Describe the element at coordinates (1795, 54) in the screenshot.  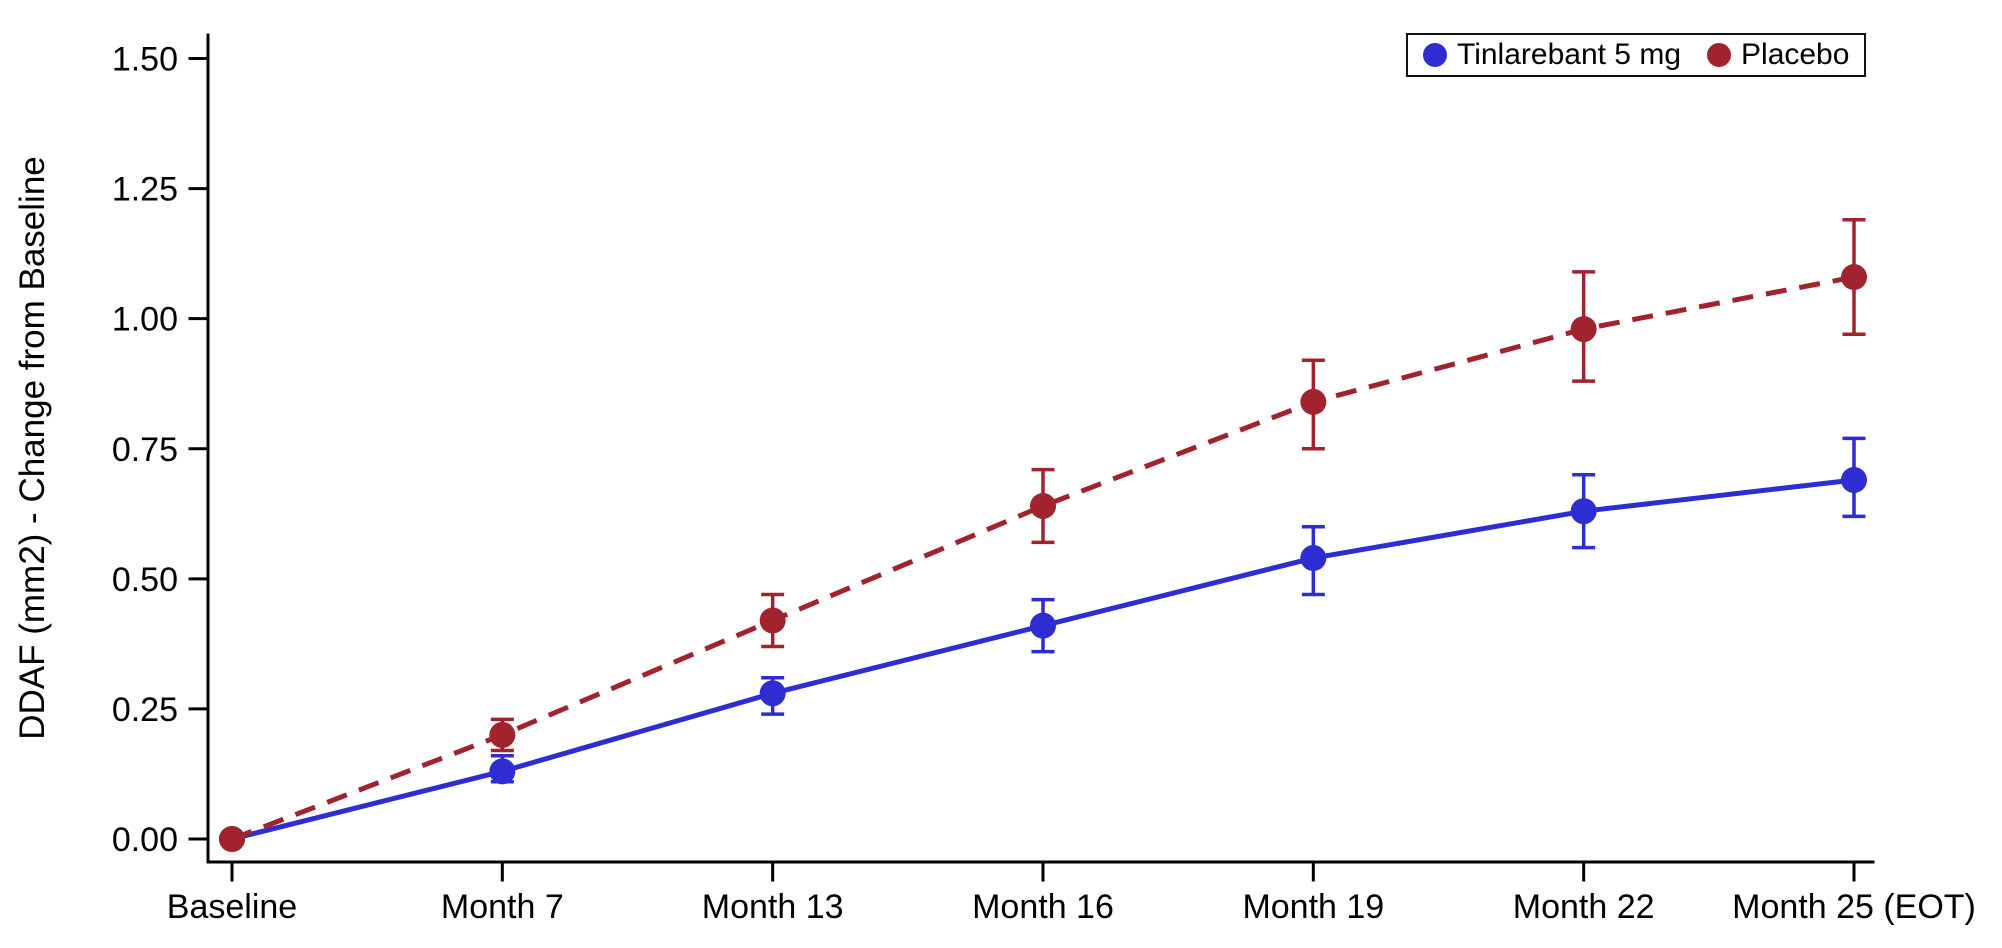
I see `legend-label-placebo: Placebo` at that location.